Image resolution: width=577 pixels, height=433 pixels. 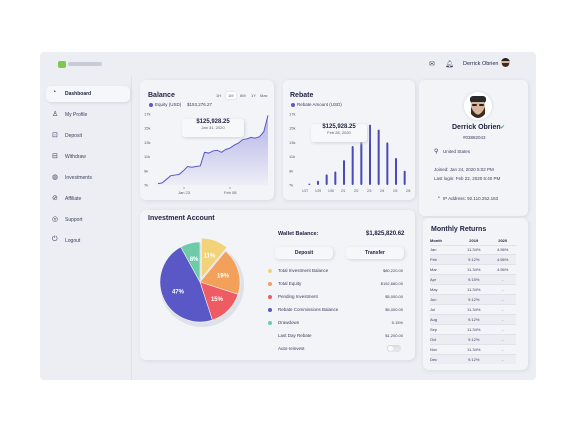 I want to click on wallet-label: Wallet Balance:, so click(x=298, y=234).